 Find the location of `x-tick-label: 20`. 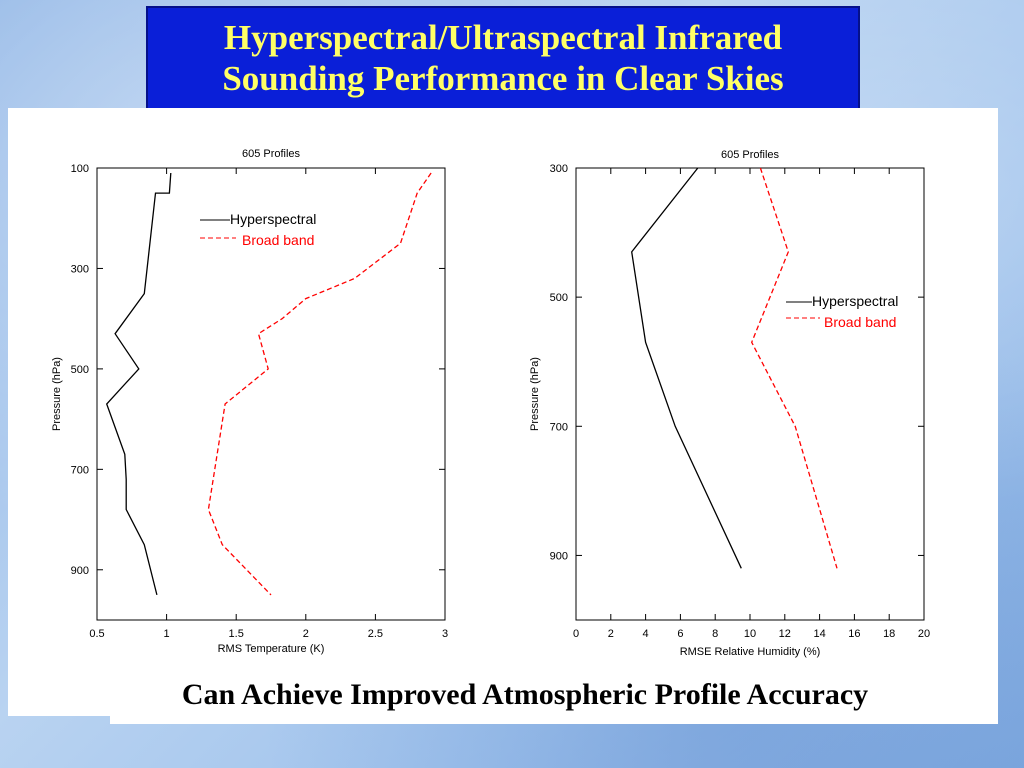

x-tick-label: 20 is located at coordinates (924, 634).